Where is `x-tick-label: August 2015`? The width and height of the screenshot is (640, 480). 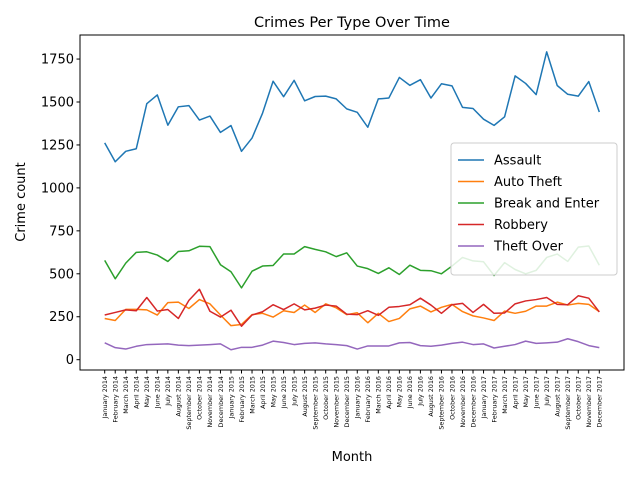 x-tick-label: August 2015 is located at coordinates (305, 396).